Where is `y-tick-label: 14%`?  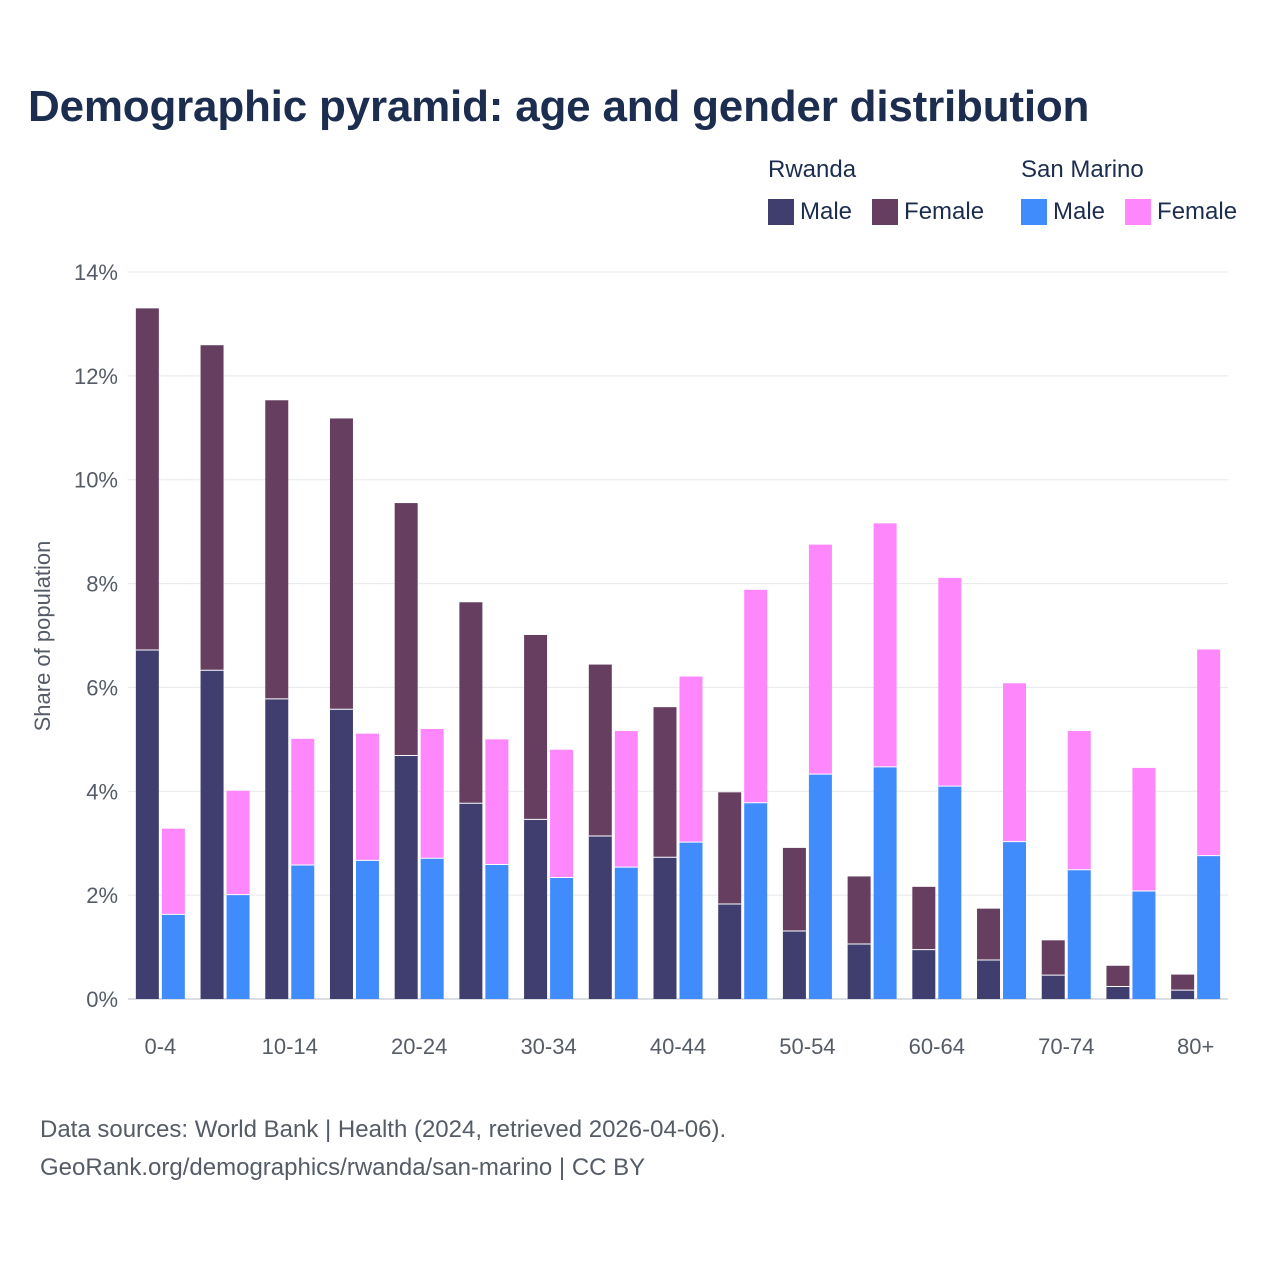
y-tick-label: 14% is located at coordinates (96, 272).